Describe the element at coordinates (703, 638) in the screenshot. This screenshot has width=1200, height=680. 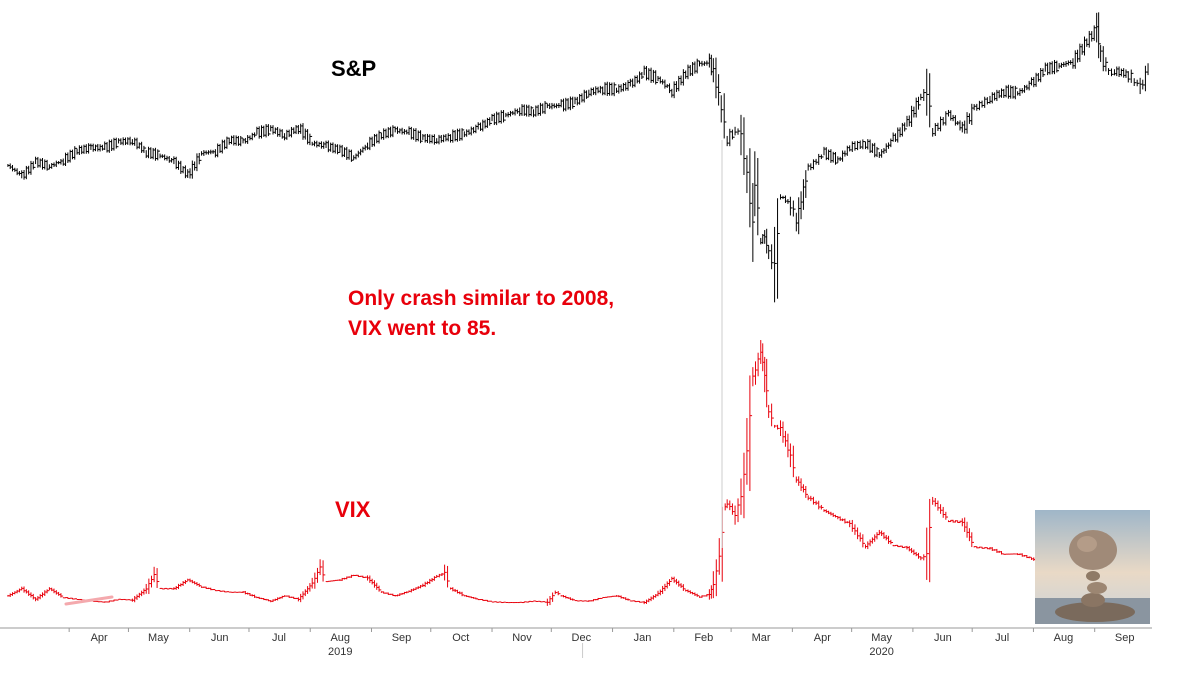
I see `x-tick-label: Feb` at that location.